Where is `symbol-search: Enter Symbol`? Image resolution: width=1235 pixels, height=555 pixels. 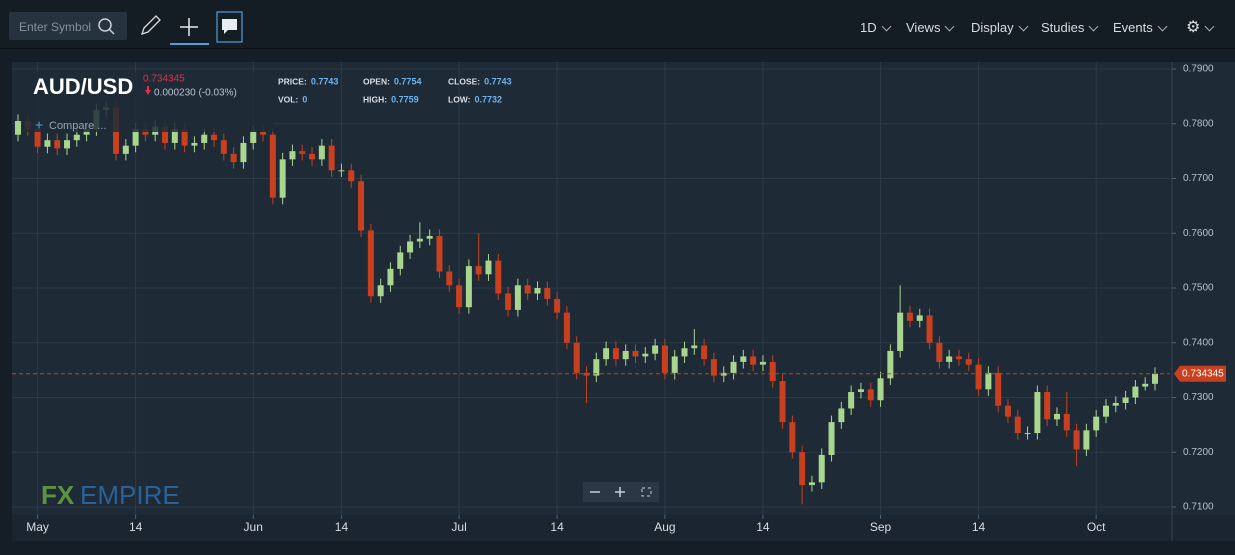 symbol-search: Enter Symbol is located at coordinates (68, 26).